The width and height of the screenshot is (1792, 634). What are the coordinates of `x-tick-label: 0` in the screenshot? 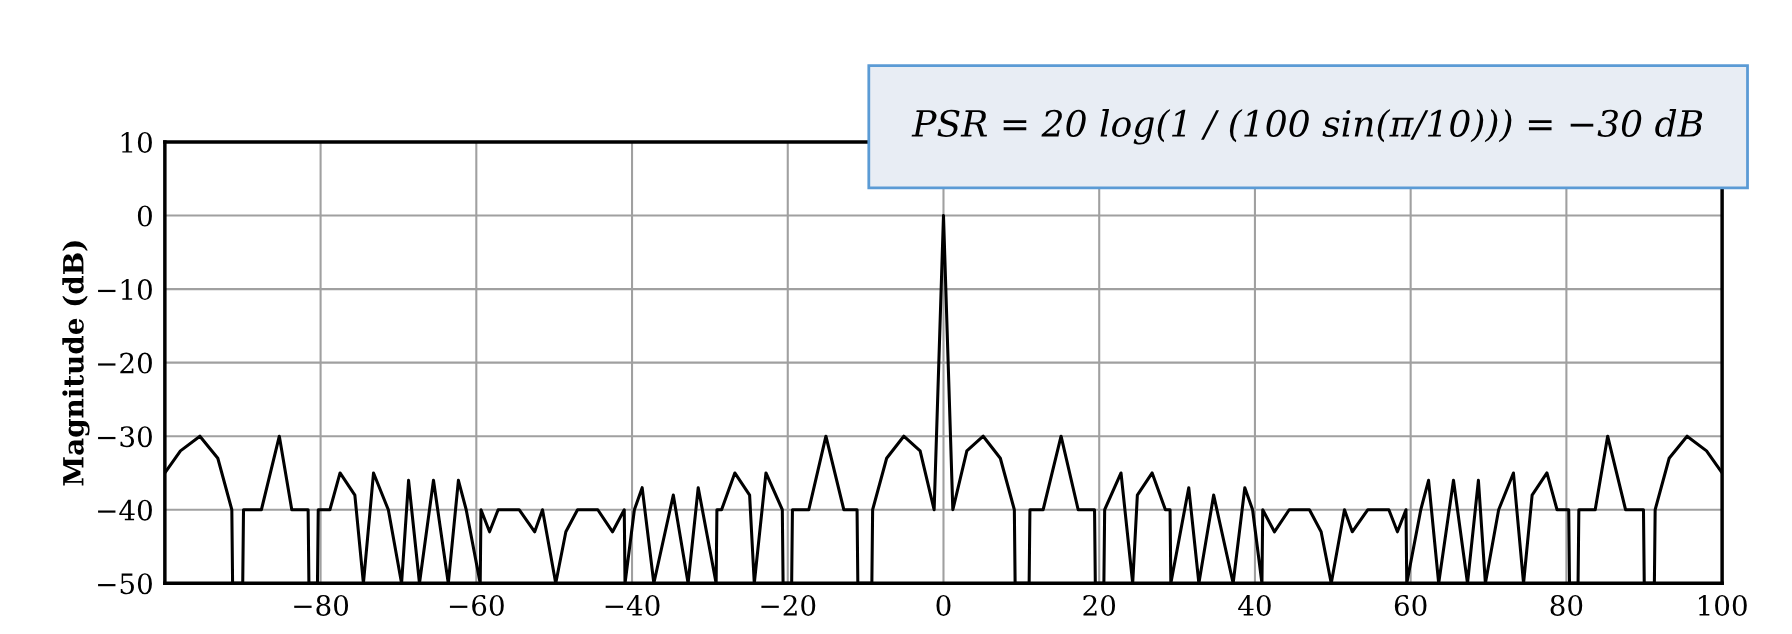 It's located at (943, 605).